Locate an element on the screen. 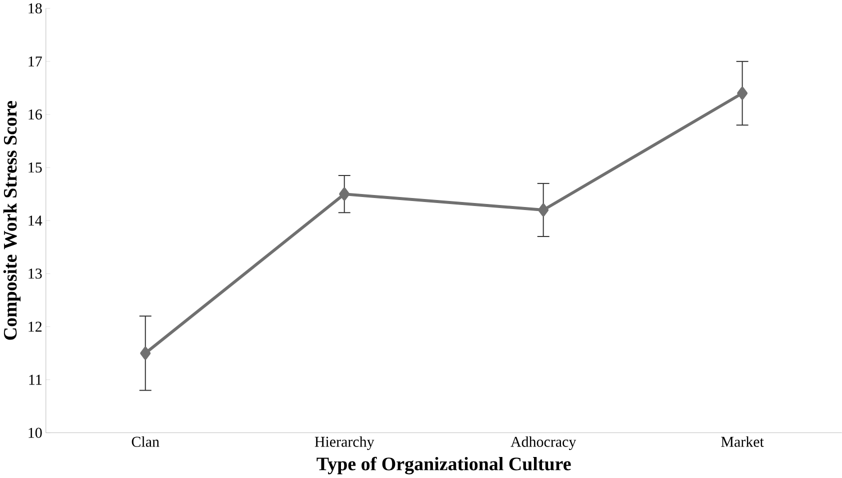 The width and height of the screenshot is (842, 478). y-tick-label: 14 is located at coordinates (35, 221).